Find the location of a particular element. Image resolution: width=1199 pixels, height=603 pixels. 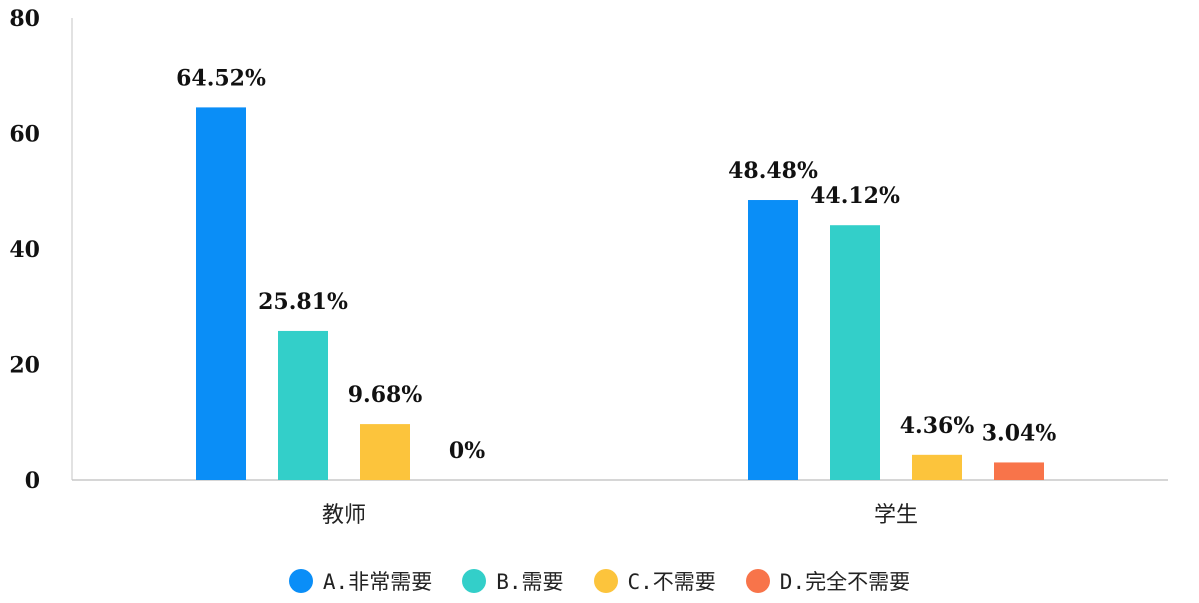

legend: A.非常需要 B.需要 C.不需要 D.完全不需要 is located at coordinates (599, 581).